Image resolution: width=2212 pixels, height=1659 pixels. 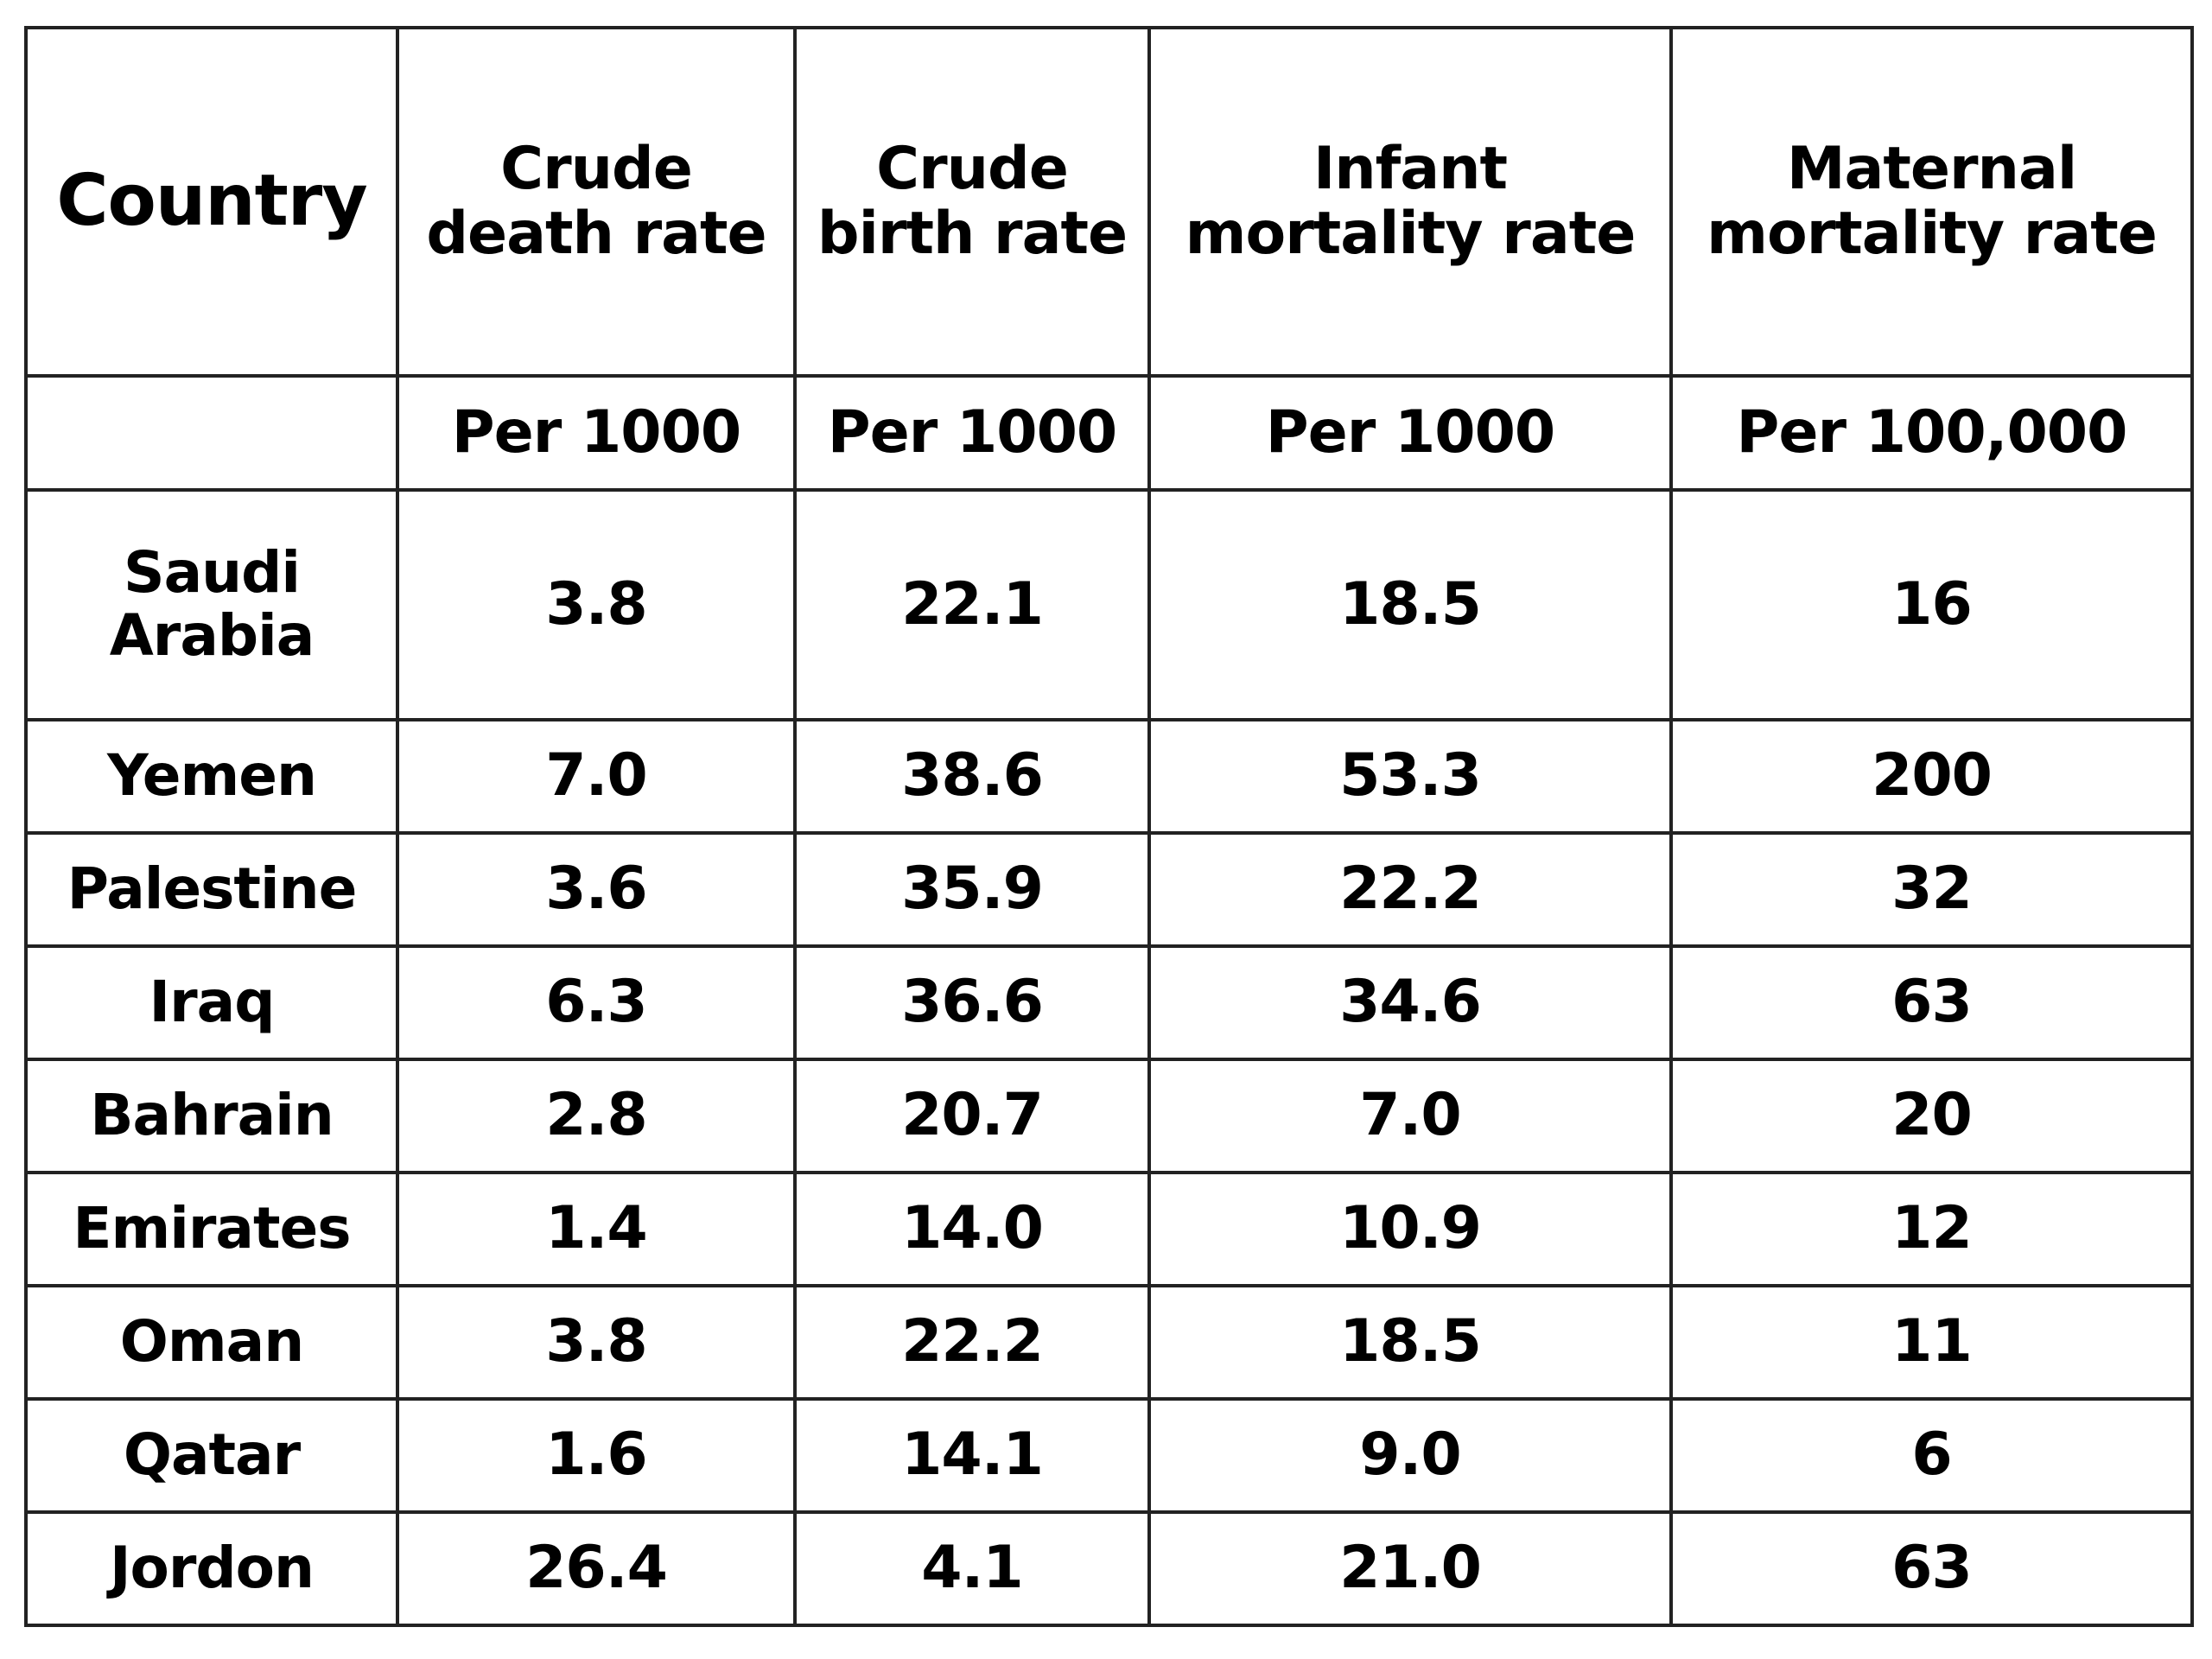 What do you see at coordinates (596, 889) in the screenshot?
I see `crude-death-rate-cell: 3.6` at bounding box center [596, 889].